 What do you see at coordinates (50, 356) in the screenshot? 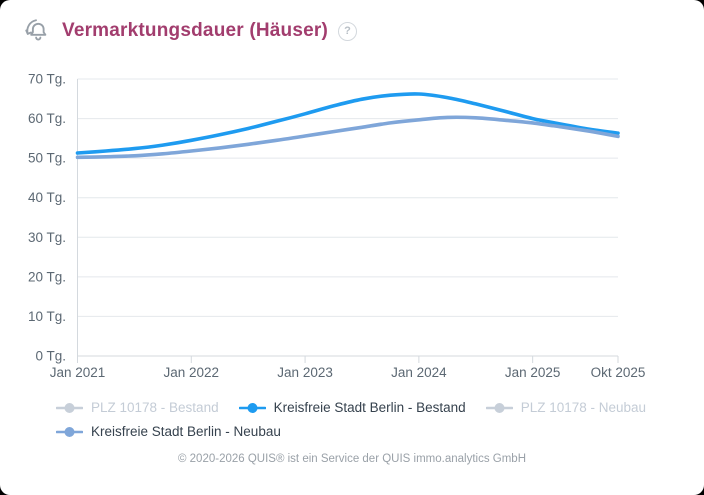
I see `y-tick-label: 0 Tg.` at bounding box center [50, 356].